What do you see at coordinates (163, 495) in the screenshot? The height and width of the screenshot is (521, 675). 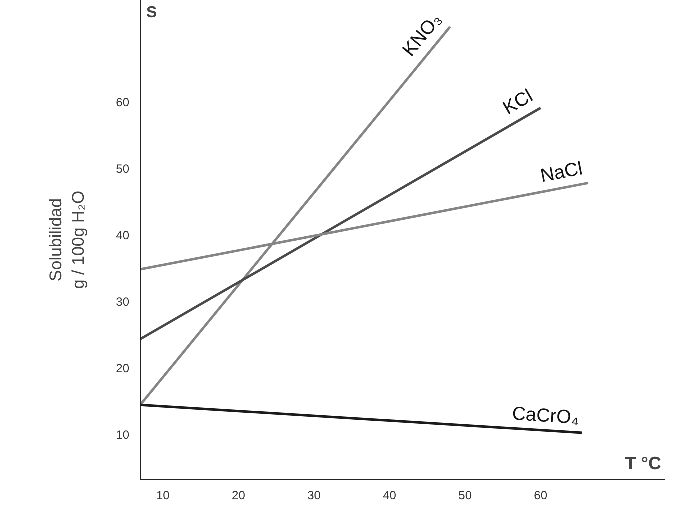 I see `x-tick-label: 10` at bounding box center [163, 495].